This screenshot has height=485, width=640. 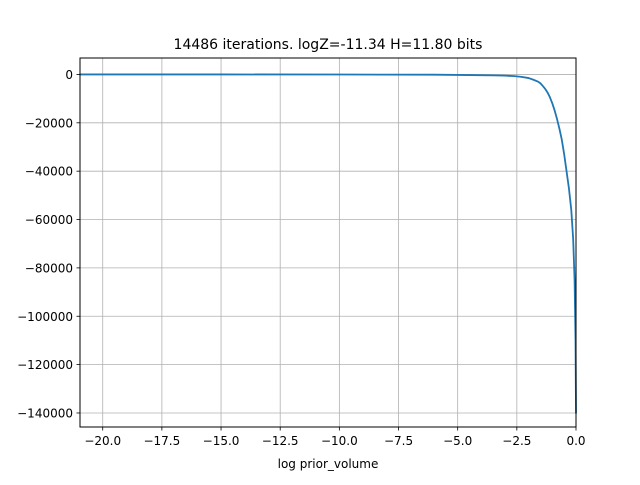 What do you see at coordinates (339, 441) in the screenshot?
I see `x-tick-label: −10.0` at bounding box center [339, 441].